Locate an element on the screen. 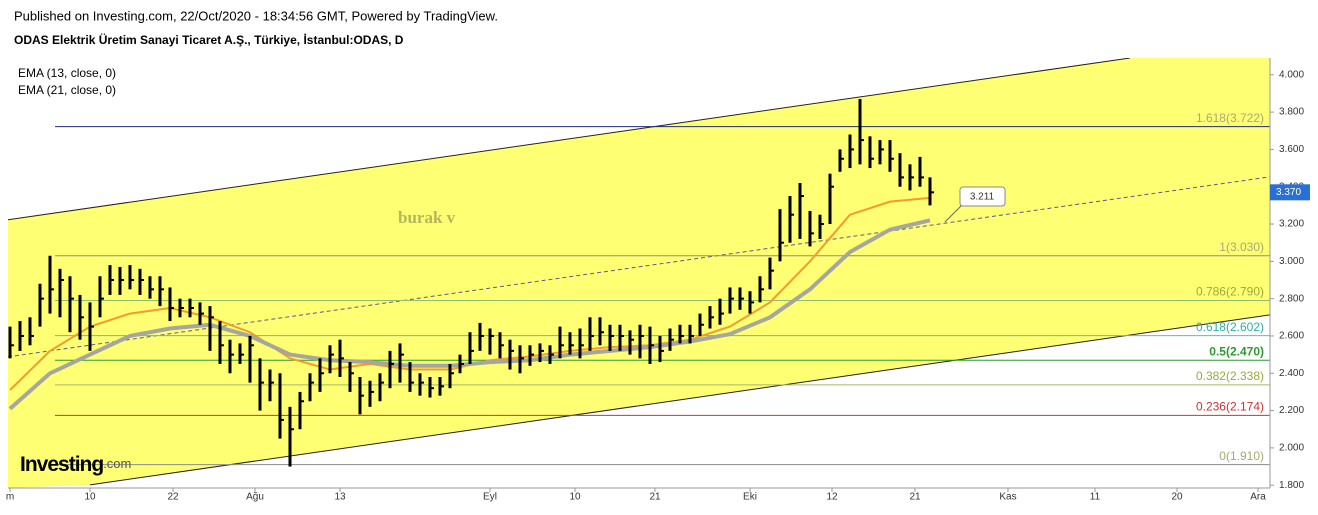 This screenshot has width=1318, height=515. x-tick-label: Ara is located at coordinates (1258, 497).